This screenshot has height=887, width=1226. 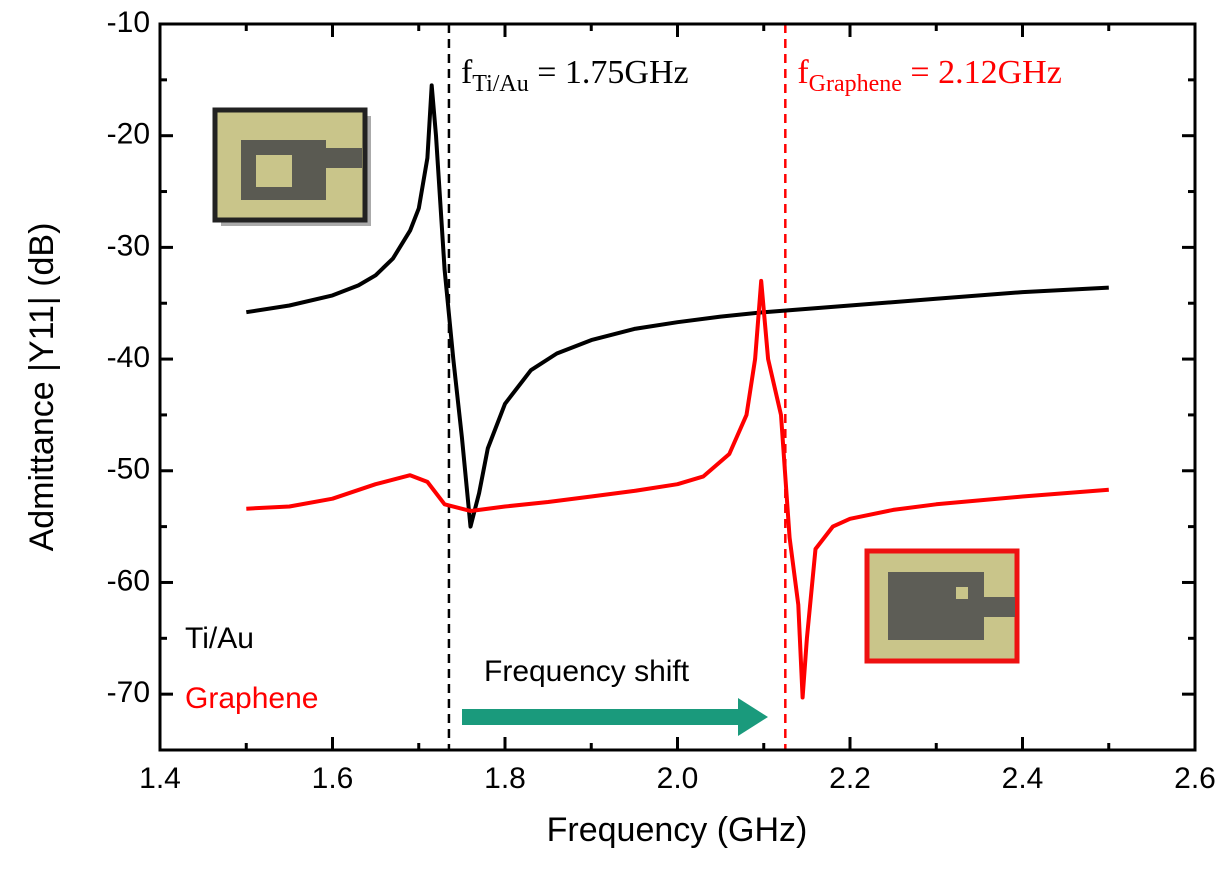 What do you see at coordinates (678, 778) in the screenshot?
I see `x-tick-label: 2.0` at bounding box center [678, 778].